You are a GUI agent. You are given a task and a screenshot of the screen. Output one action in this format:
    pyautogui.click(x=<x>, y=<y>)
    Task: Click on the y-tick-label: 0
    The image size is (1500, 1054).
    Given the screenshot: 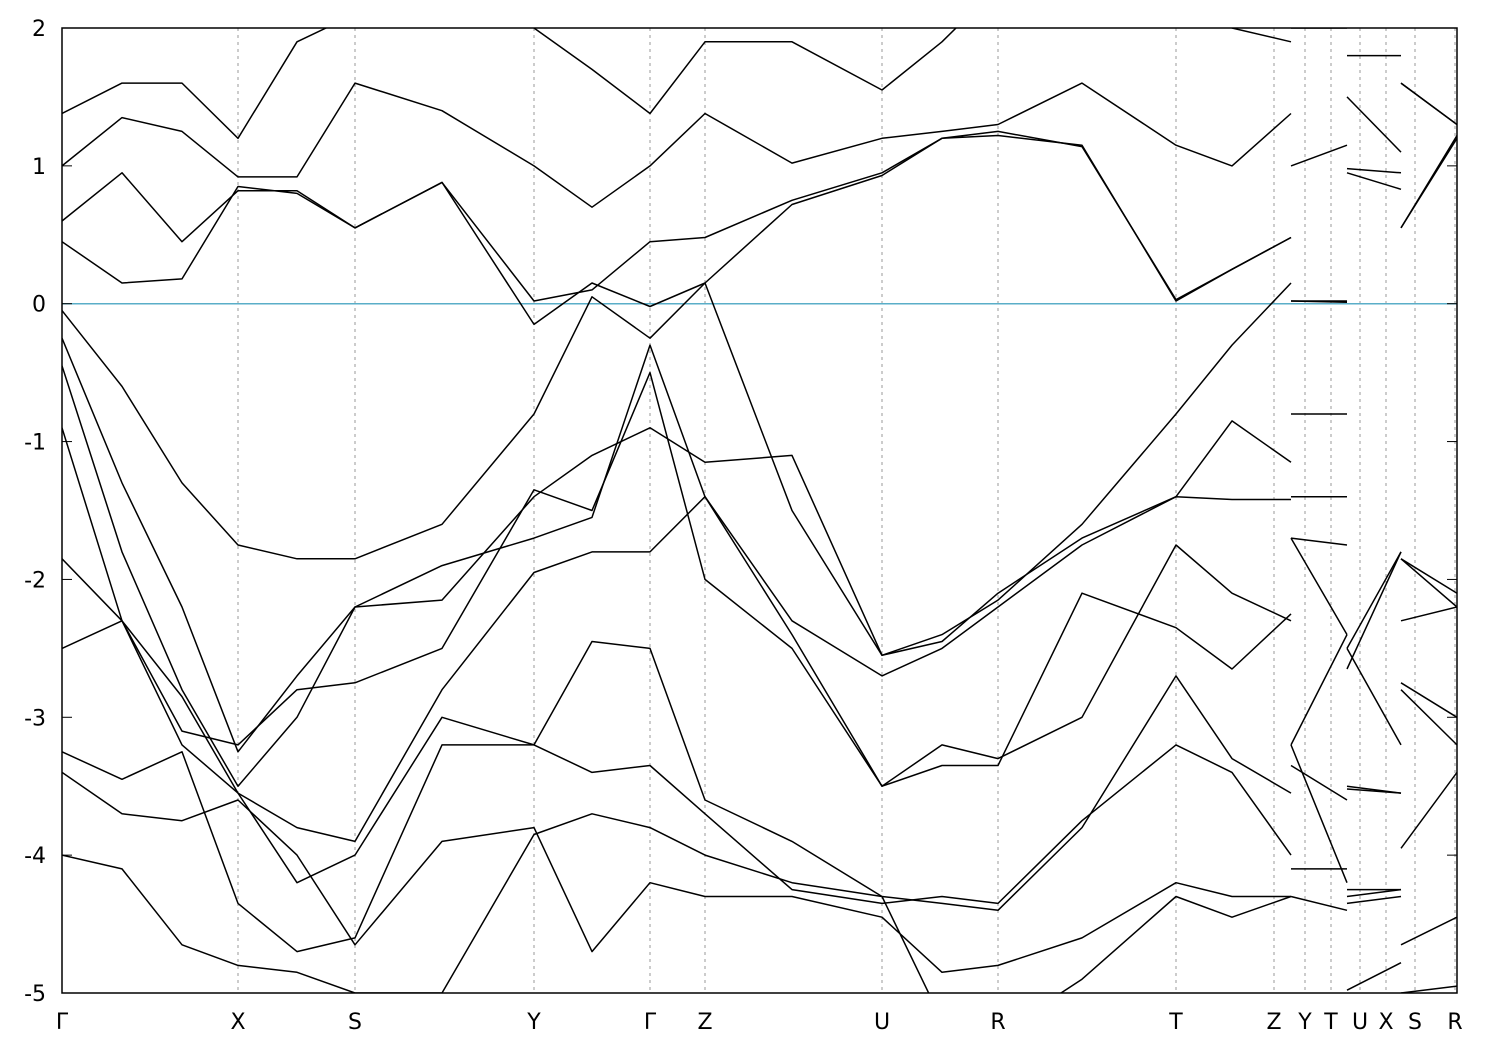 What is the action you would take?
    pyautogui.click(x=39, y=305)
    